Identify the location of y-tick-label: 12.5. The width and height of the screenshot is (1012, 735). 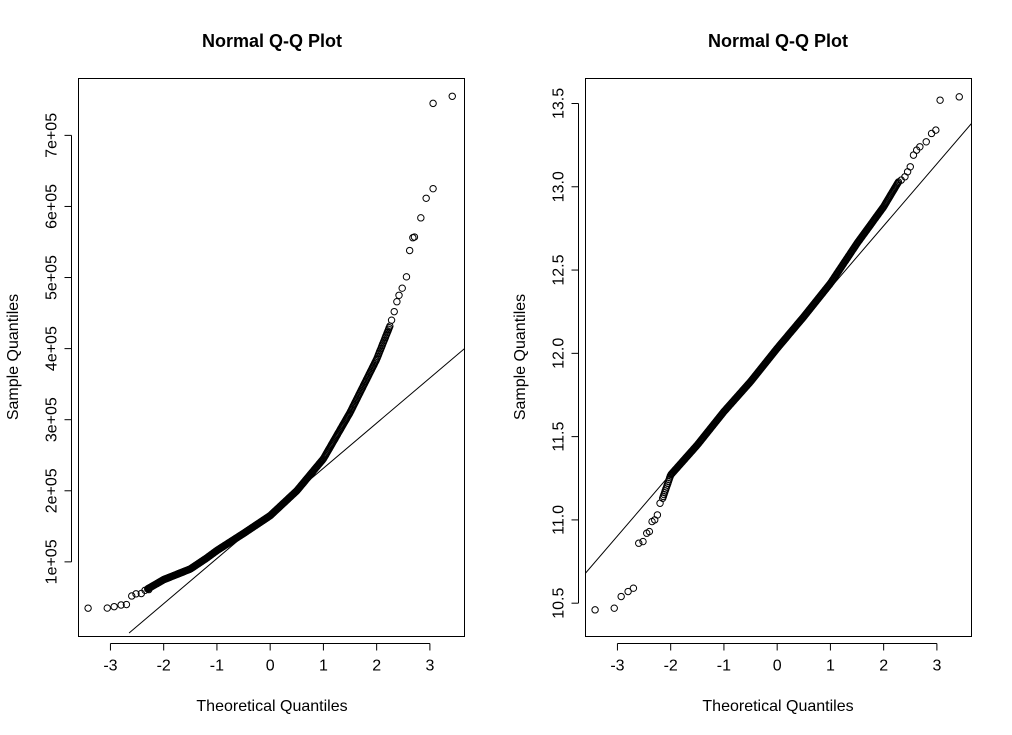
(559, 269).